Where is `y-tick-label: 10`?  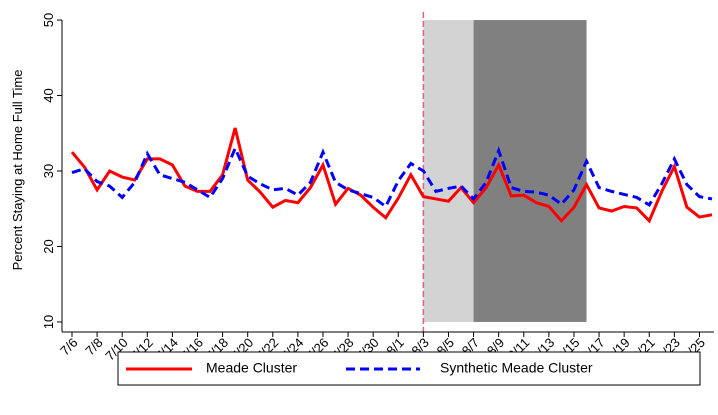 y-tick-label: 10 is located at coordinates (48, 322).